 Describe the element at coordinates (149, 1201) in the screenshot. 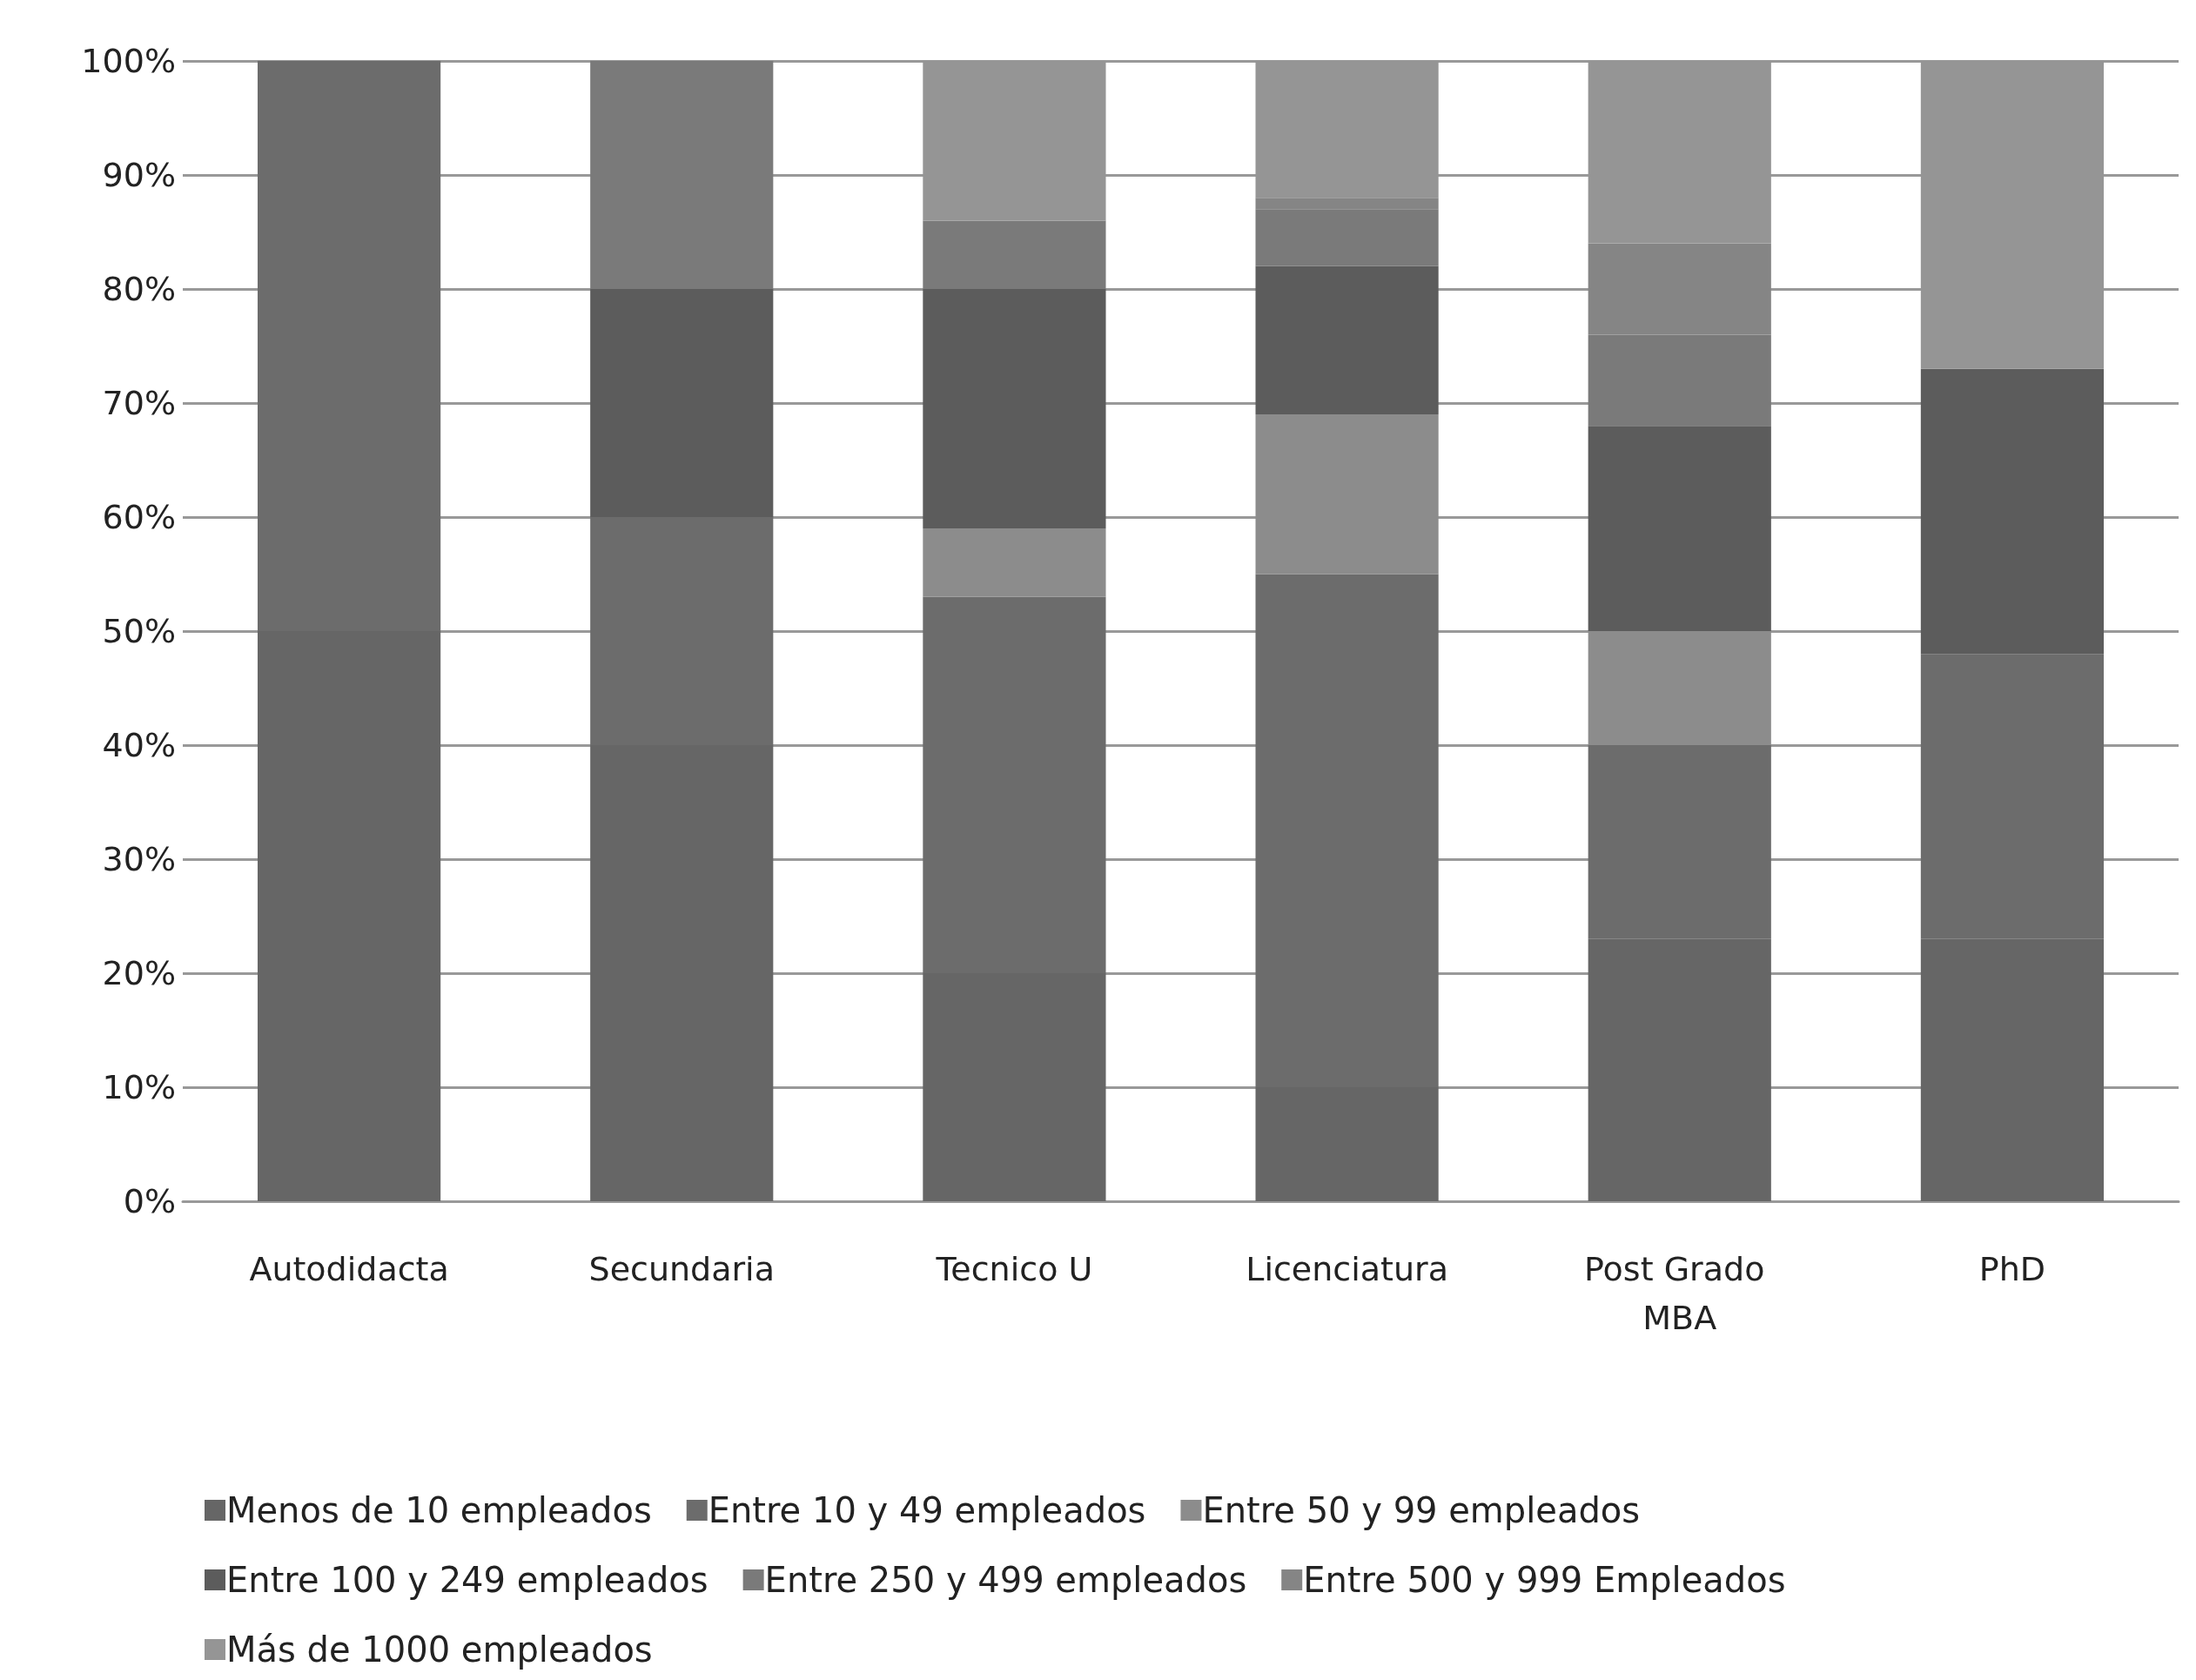

I see `y-tick-label: 0%` at that location.